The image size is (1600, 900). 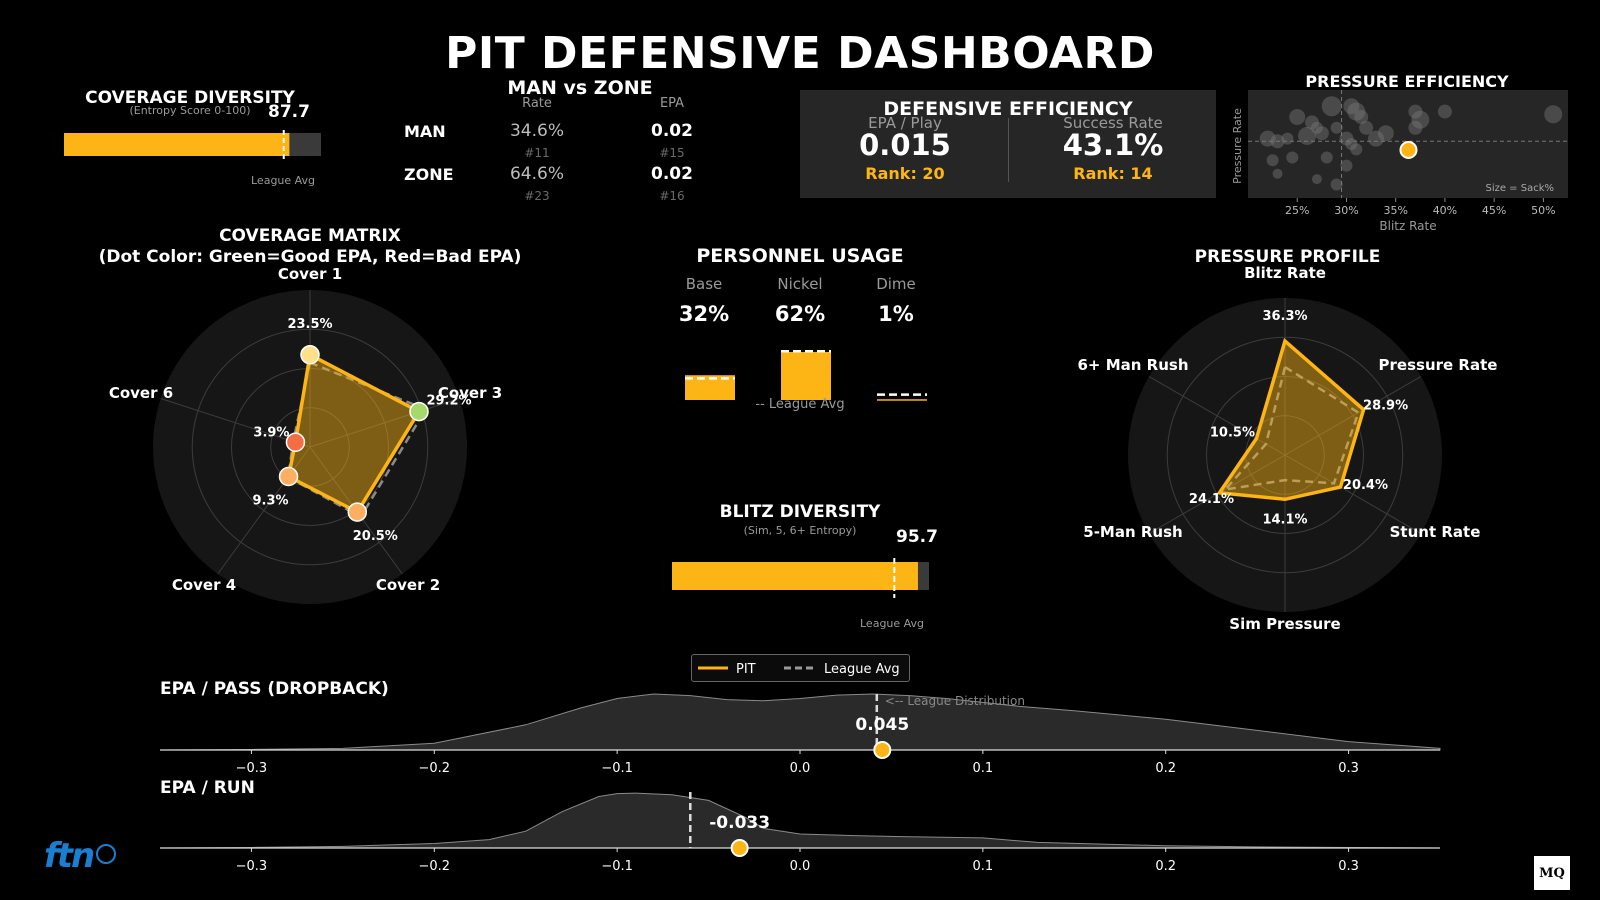 I want to click on radar-value-label: 3.9%, so click(x=271, y=432).